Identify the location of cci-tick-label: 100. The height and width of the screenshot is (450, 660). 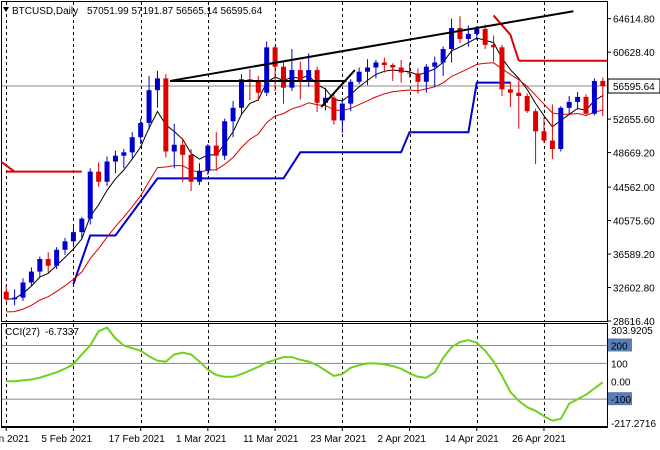
(619, 364).